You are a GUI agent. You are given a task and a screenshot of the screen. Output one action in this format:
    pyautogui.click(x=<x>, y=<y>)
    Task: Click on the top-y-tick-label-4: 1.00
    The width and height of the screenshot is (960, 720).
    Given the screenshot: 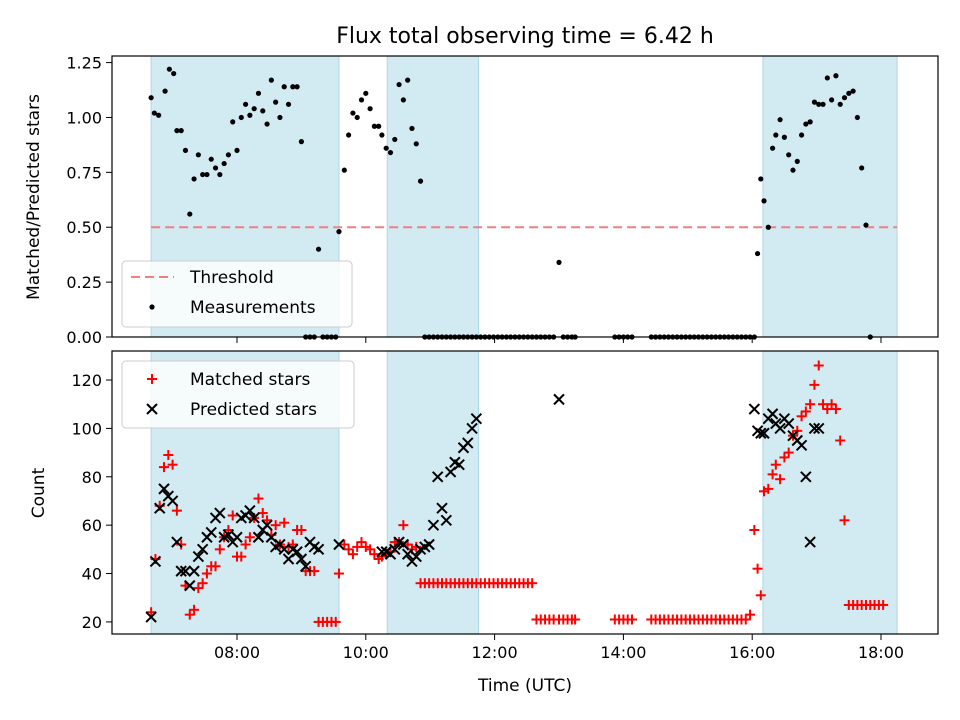 What is the action you would take?
    pyautogui.click(x=84, y=117)
    